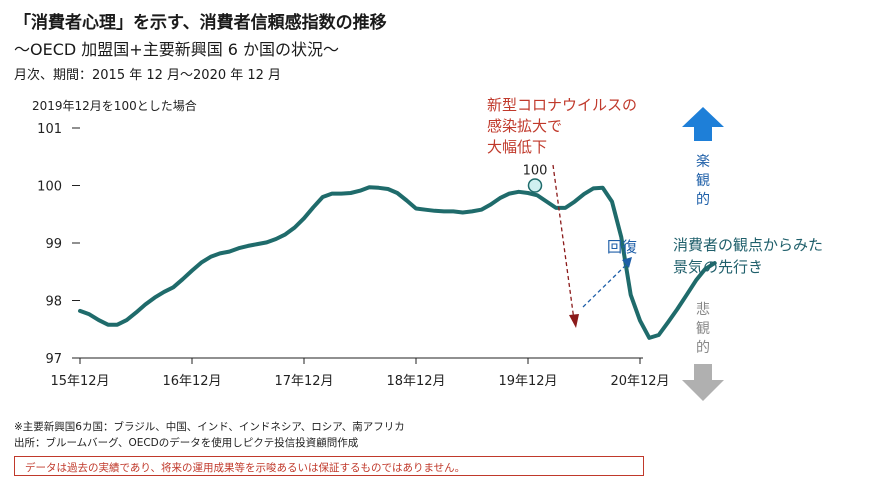 This screenshot has width=889, height=497. I want to click on recovery-label: 回復, so click(622, 247).